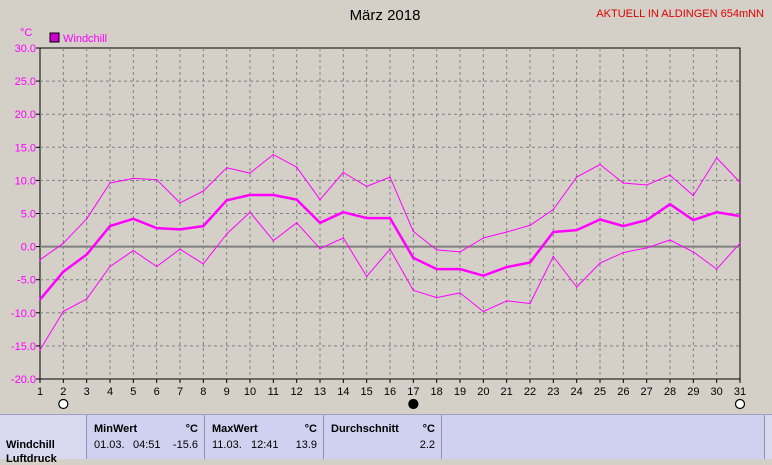 This screenshot has height=465, width=772. Describe the element at coordinates (385, 15) in the screenshot. I see `chart-title: März 2018` at that location.